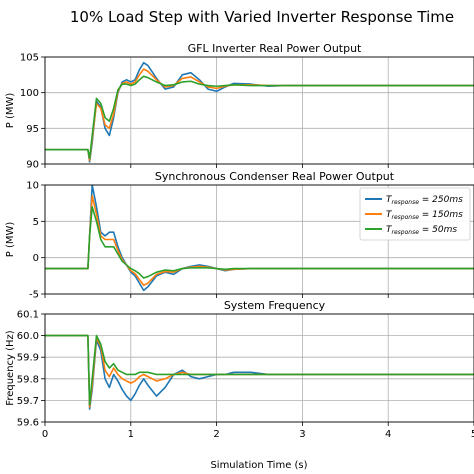  Describe the element at coordinates (32, 165) in the screenshot. I see `y-tick-label: 90` at that location.